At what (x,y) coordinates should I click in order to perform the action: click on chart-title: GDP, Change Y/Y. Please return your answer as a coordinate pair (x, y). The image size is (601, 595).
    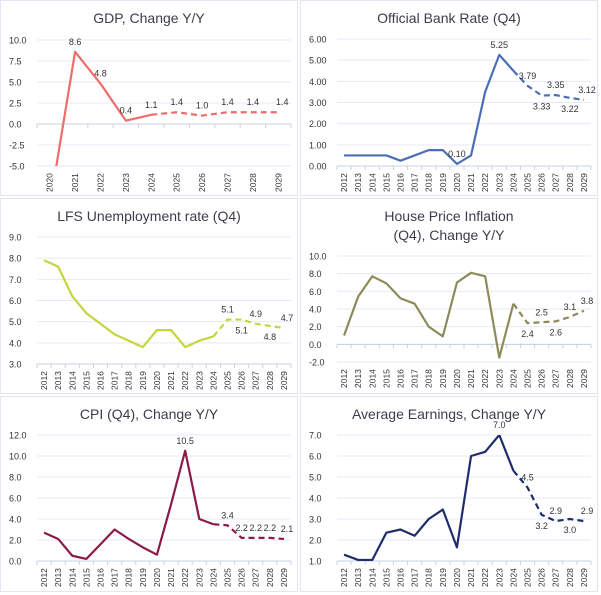
    Looking at the image, I should click on (149, 18).